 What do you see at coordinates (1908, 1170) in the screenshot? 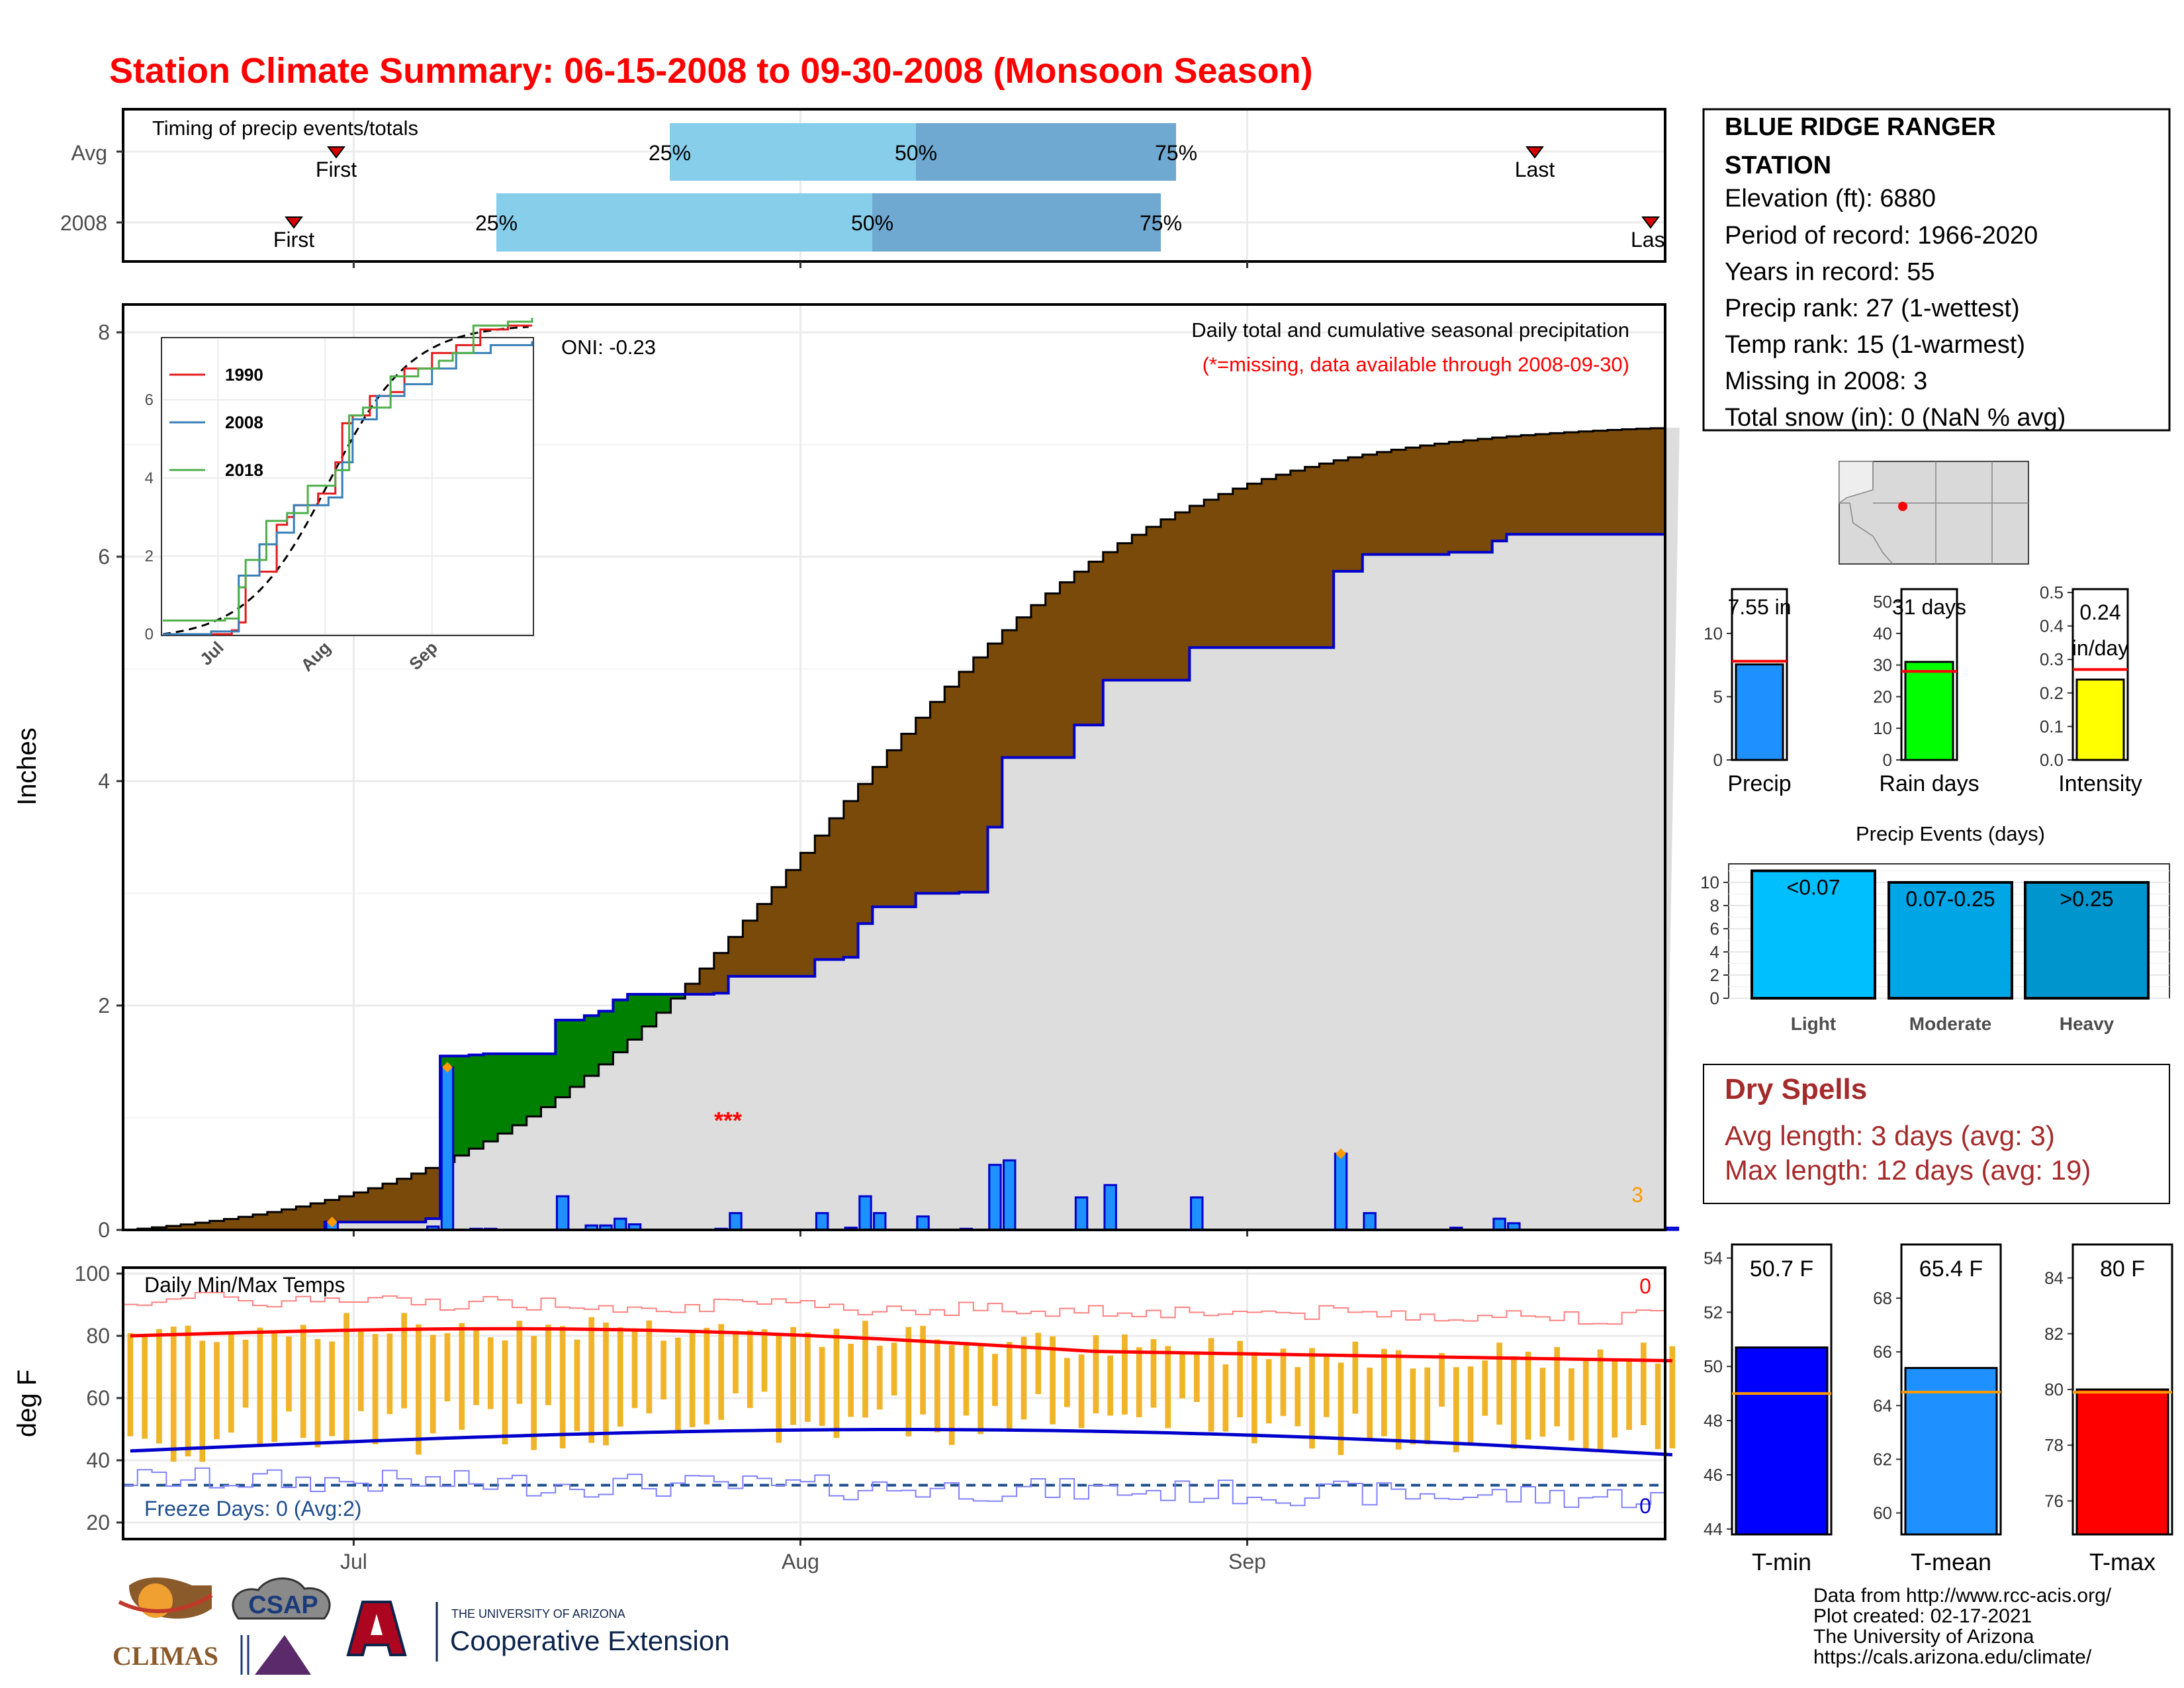
I see `dry-spells-max: Max length: 12 days (avg: 19)` at bounding box center [1908, 1170].